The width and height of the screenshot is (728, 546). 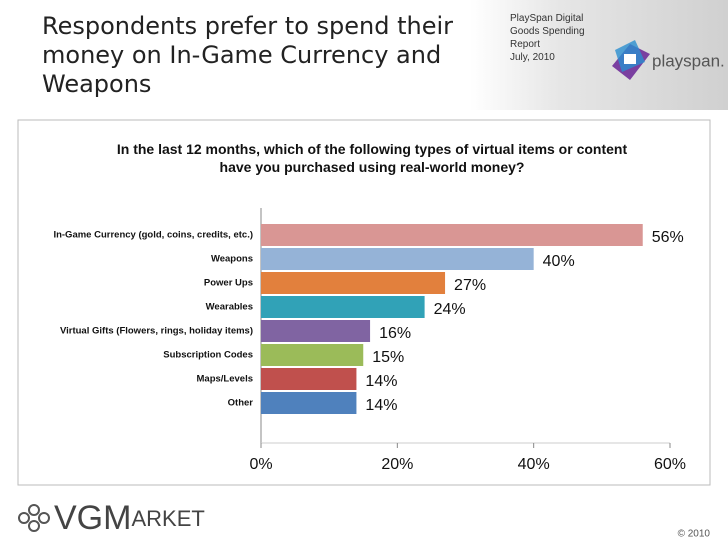 What do you see at coordinates (34, 518) in the screenshot?
I see `vgm-logo-mark` at bounding box center [34, 518].